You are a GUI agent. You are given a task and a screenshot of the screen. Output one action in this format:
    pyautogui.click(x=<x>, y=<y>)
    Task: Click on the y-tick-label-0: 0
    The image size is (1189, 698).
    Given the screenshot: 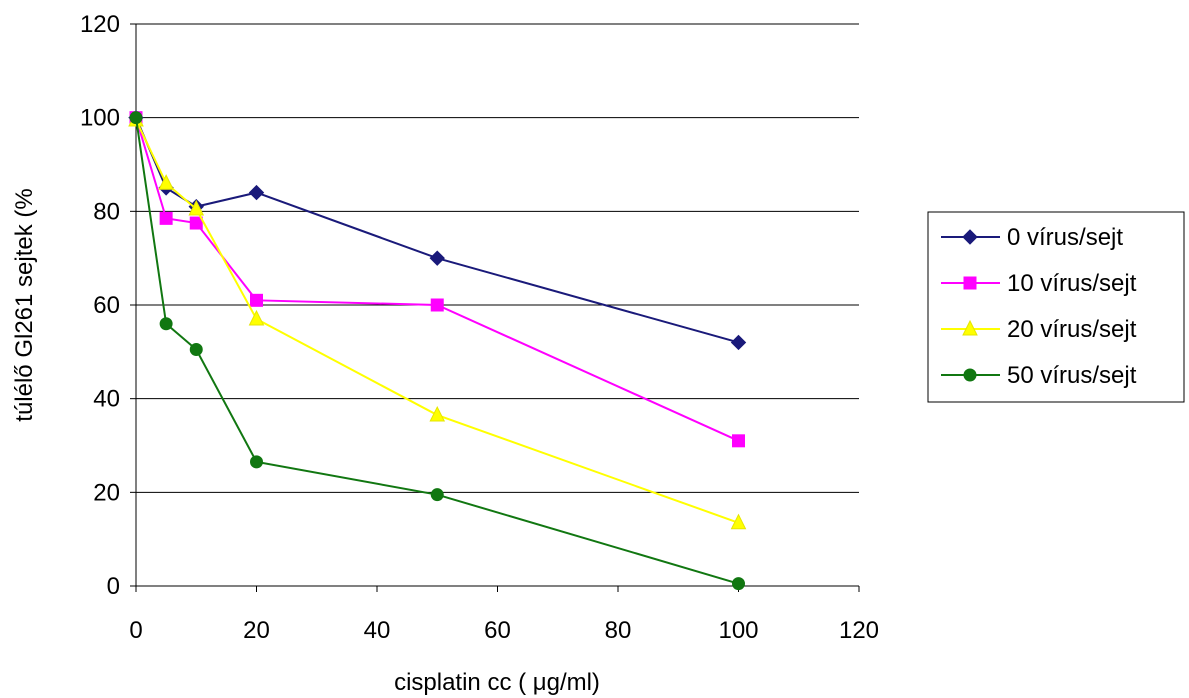 What is the action you would take?
    pyautogui.click(x=113, y=586)
    